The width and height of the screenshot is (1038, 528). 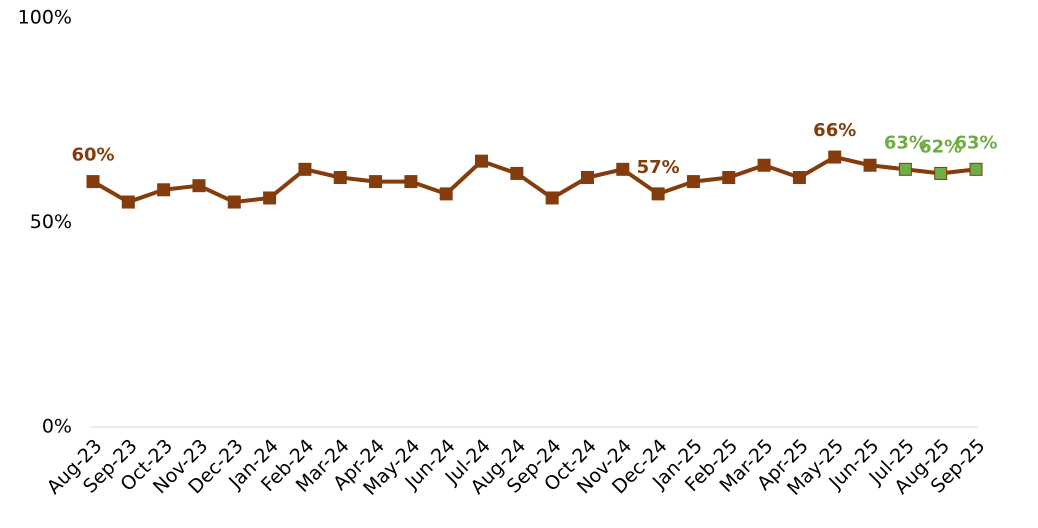 What do you see at coordinates (534, 180) in the screenshot?
I see `line` at bounding box center [534, 180].